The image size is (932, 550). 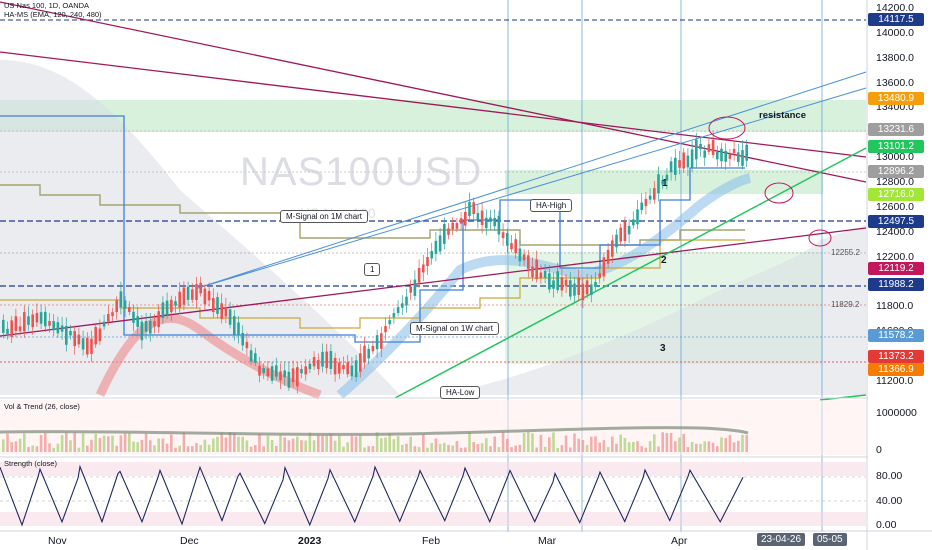 What do you see at coordinates (460, 392) in the screenshot?
I see `annotation-ha-low: HA-Low` at bounding box center [460, 392].